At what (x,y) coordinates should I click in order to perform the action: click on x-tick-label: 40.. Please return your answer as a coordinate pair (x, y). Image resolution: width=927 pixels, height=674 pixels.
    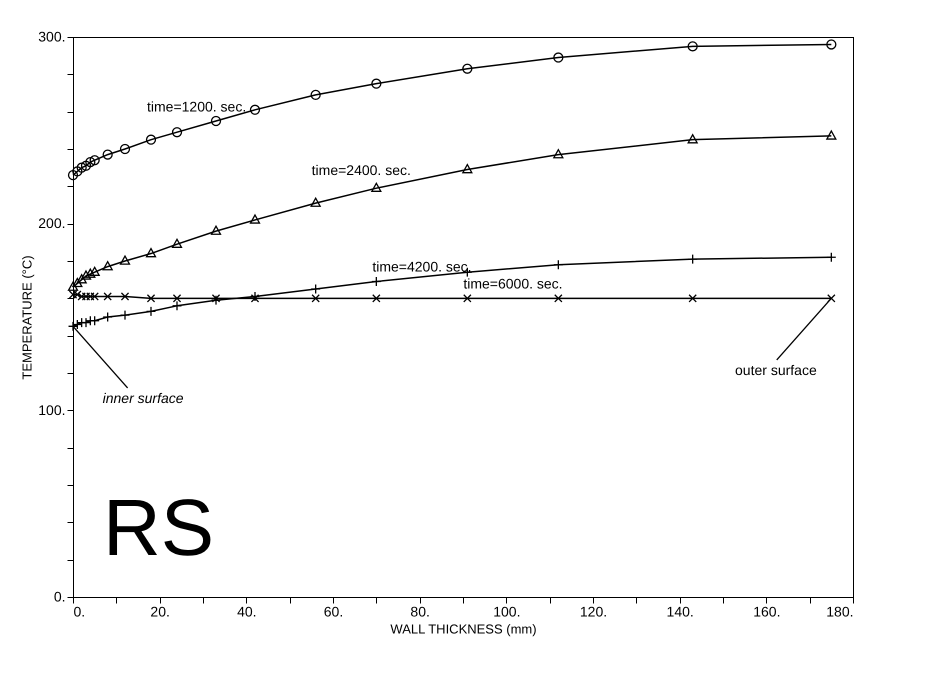
    Looking at the image, I should click on (247, 612).